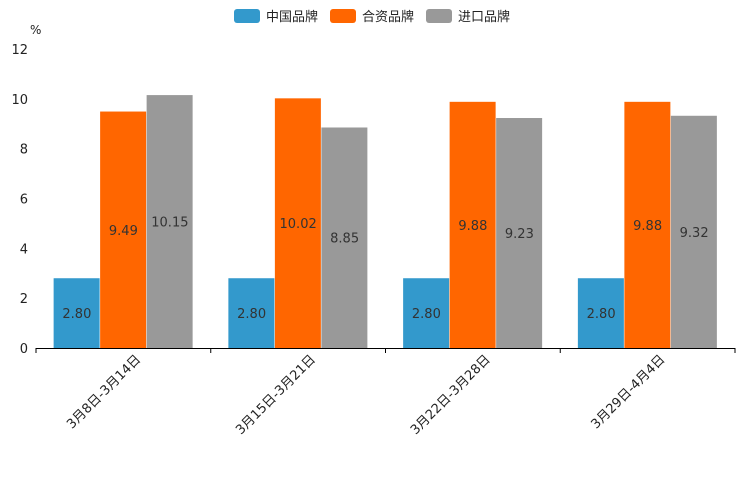  What do you see at coordinates (451, 395) in the screenshot?
I see `x-tick-label: 3月22日-3月28日` at bounding box center [451, 395].